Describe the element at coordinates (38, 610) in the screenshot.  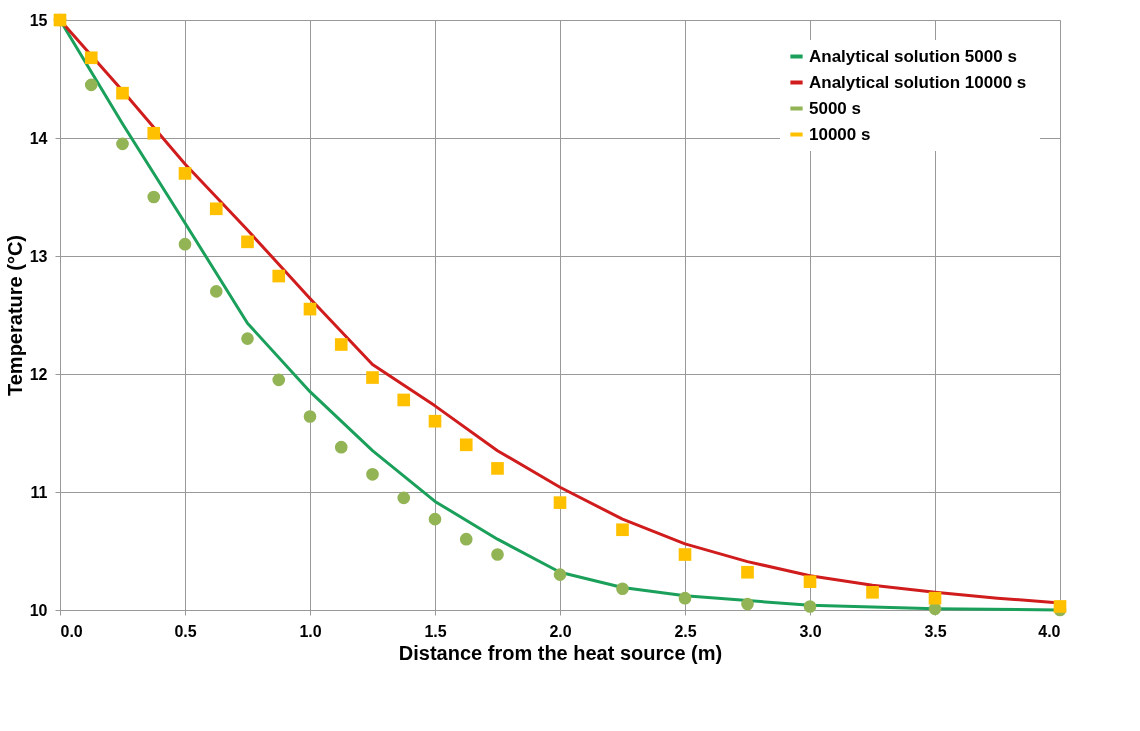
I see `y-tick-label: 10` at that location.